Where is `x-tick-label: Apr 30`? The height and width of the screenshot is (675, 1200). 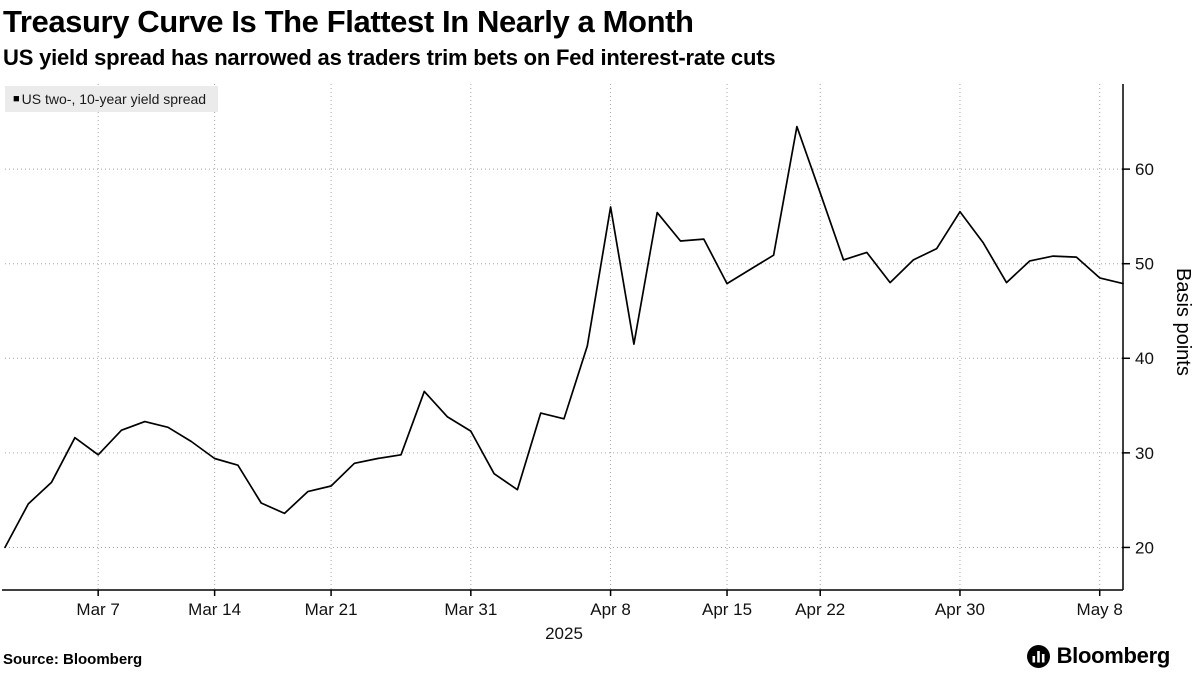 x-tick-label: Apr 30 is located at coordinates (960, 609).